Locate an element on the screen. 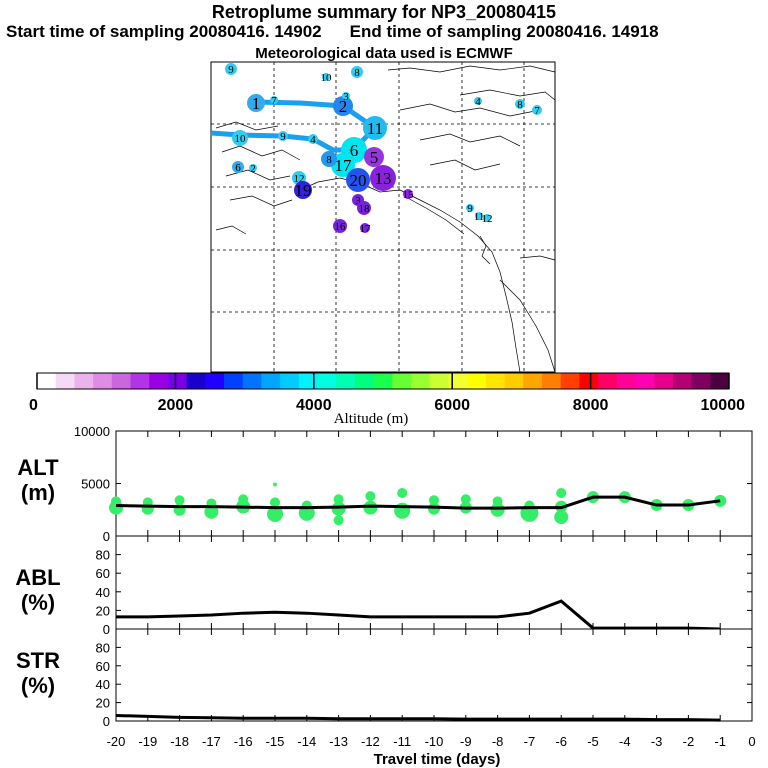 The height and width of the screenshot is (768, 768). x-tick-label: 0 is located at coordinates (751, 741).